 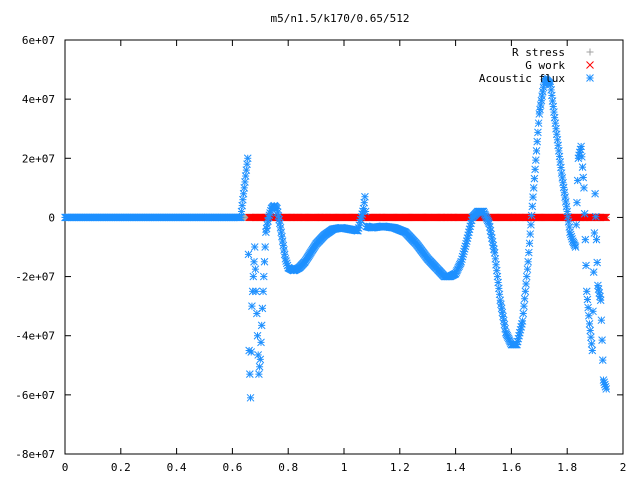 I want to click on y-tick-label: -8e+07, so click(x=35, y=454).